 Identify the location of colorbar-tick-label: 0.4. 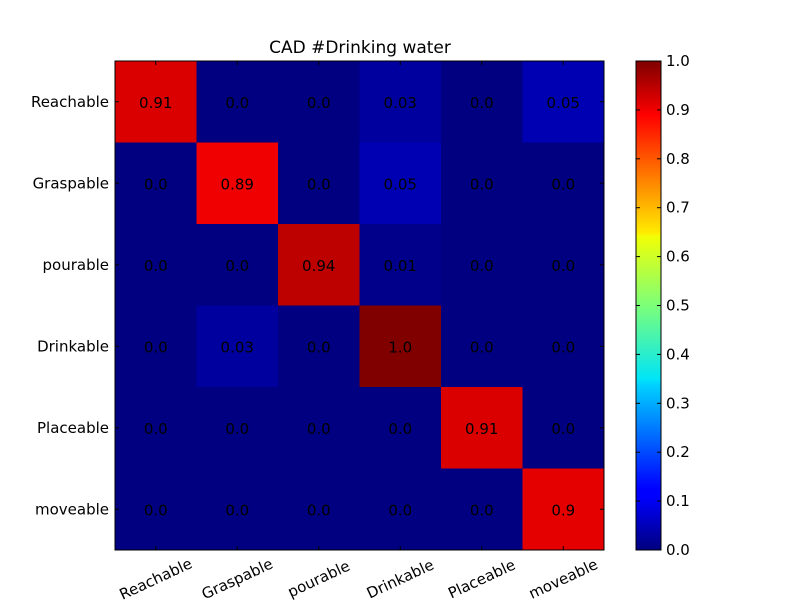
(678, 354).